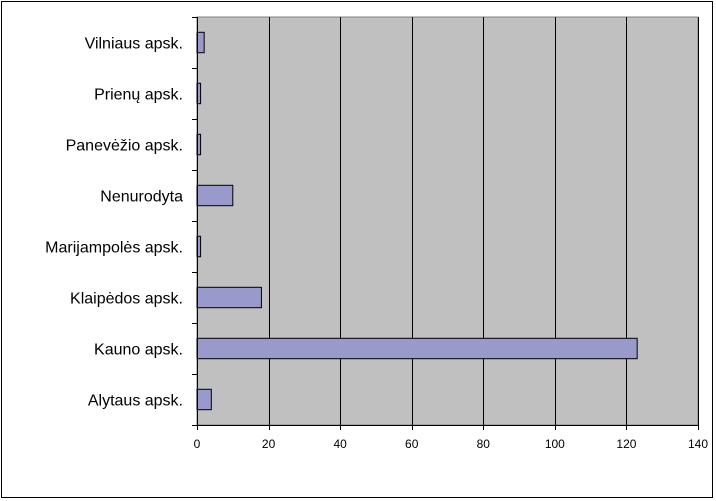 The image size is (716, 501). Describe the element at coordinates (135, 401) in the screenshot. I see `category-label-8: Alytaus apsk.` at that location.